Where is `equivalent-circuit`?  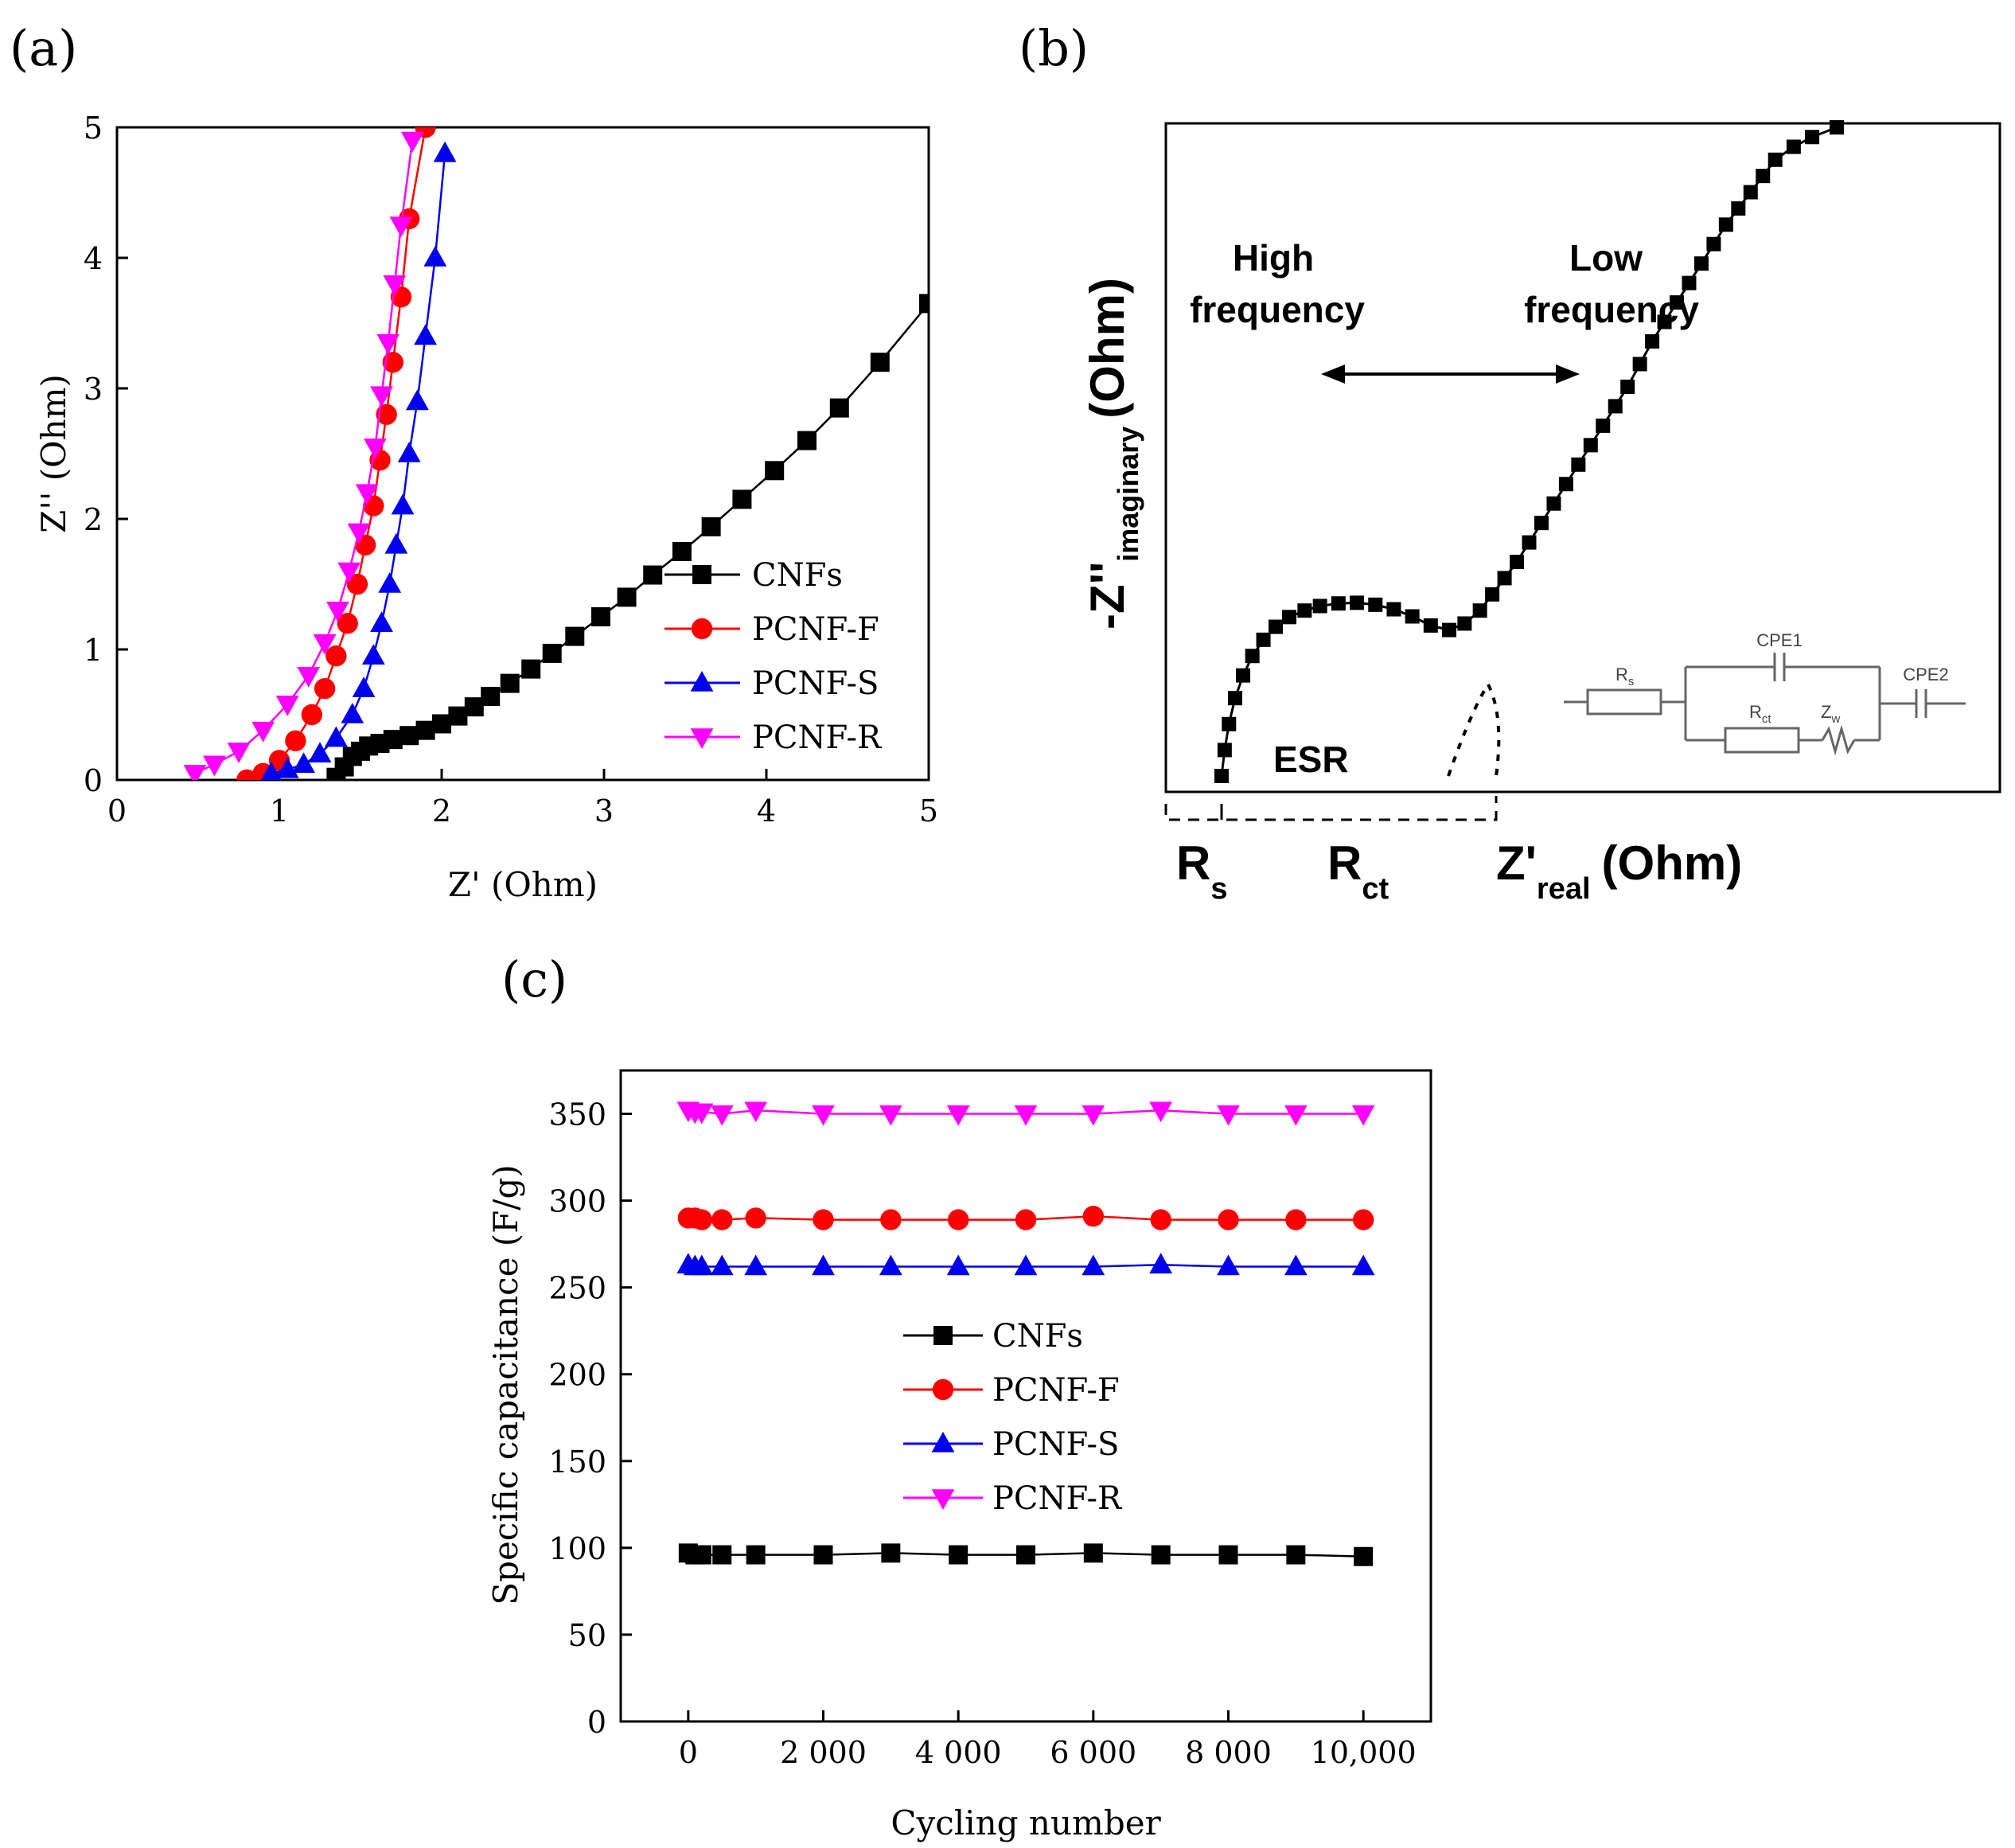 equivalent-circuit is located at coordinates (1765, 704).